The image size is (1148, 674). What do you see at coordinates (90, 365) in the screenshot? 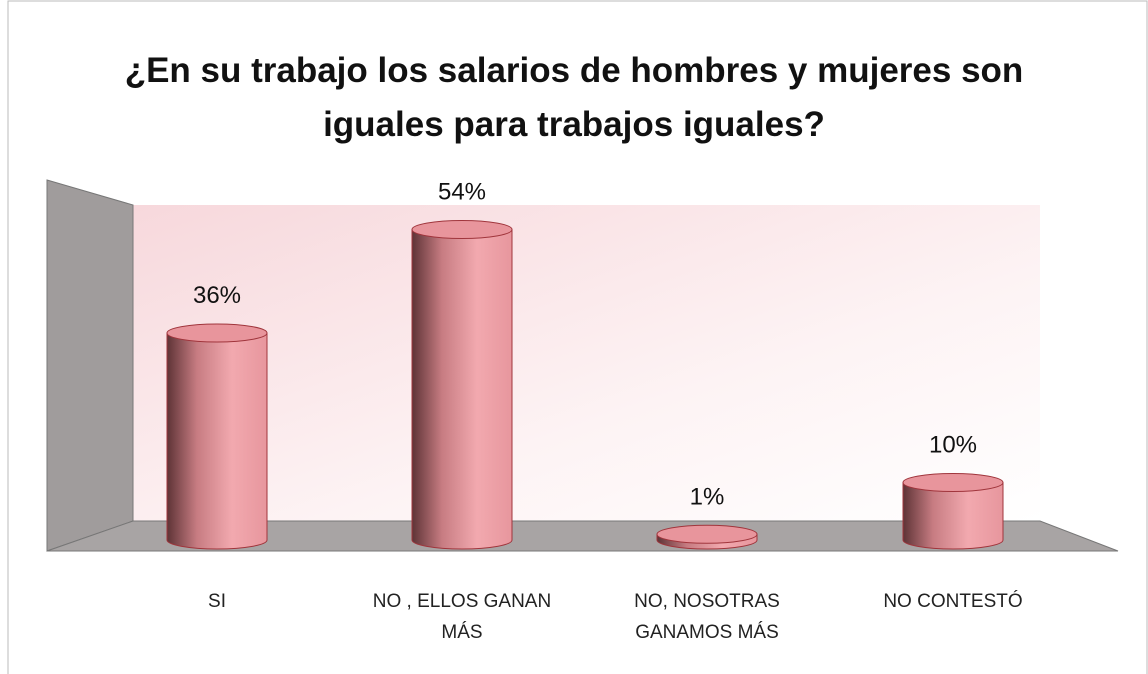
I see `side-wall` at bounding box center [90, 365].